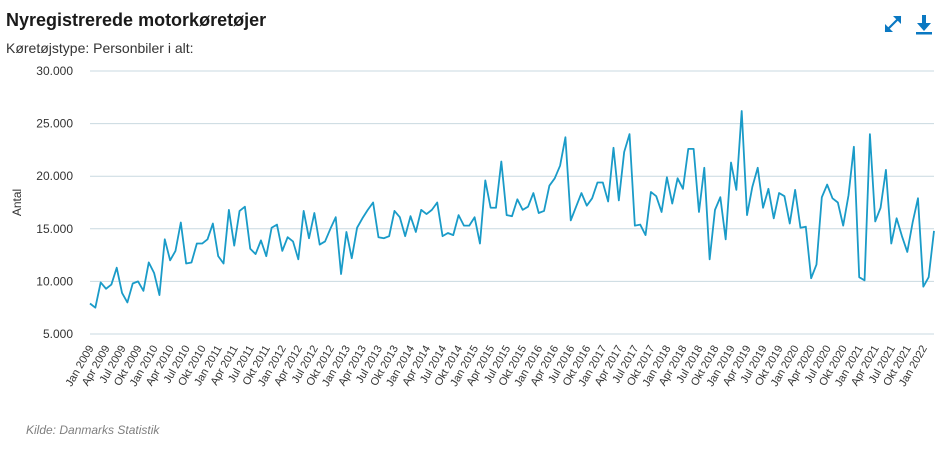  Describe the element at coordinates (136, 20) in the screenshot. I see `chart-title: Nyregistrerede motorkøretøjer` at that location.